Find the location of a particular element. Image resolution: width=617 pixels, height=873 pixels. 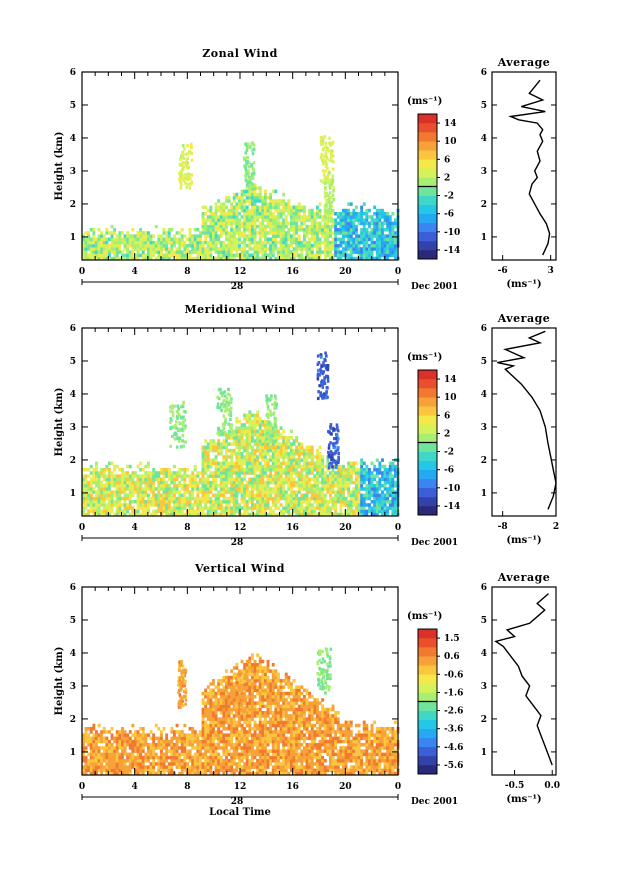

colorbar-tick-label: 6 is located at coordinates (447, 160).